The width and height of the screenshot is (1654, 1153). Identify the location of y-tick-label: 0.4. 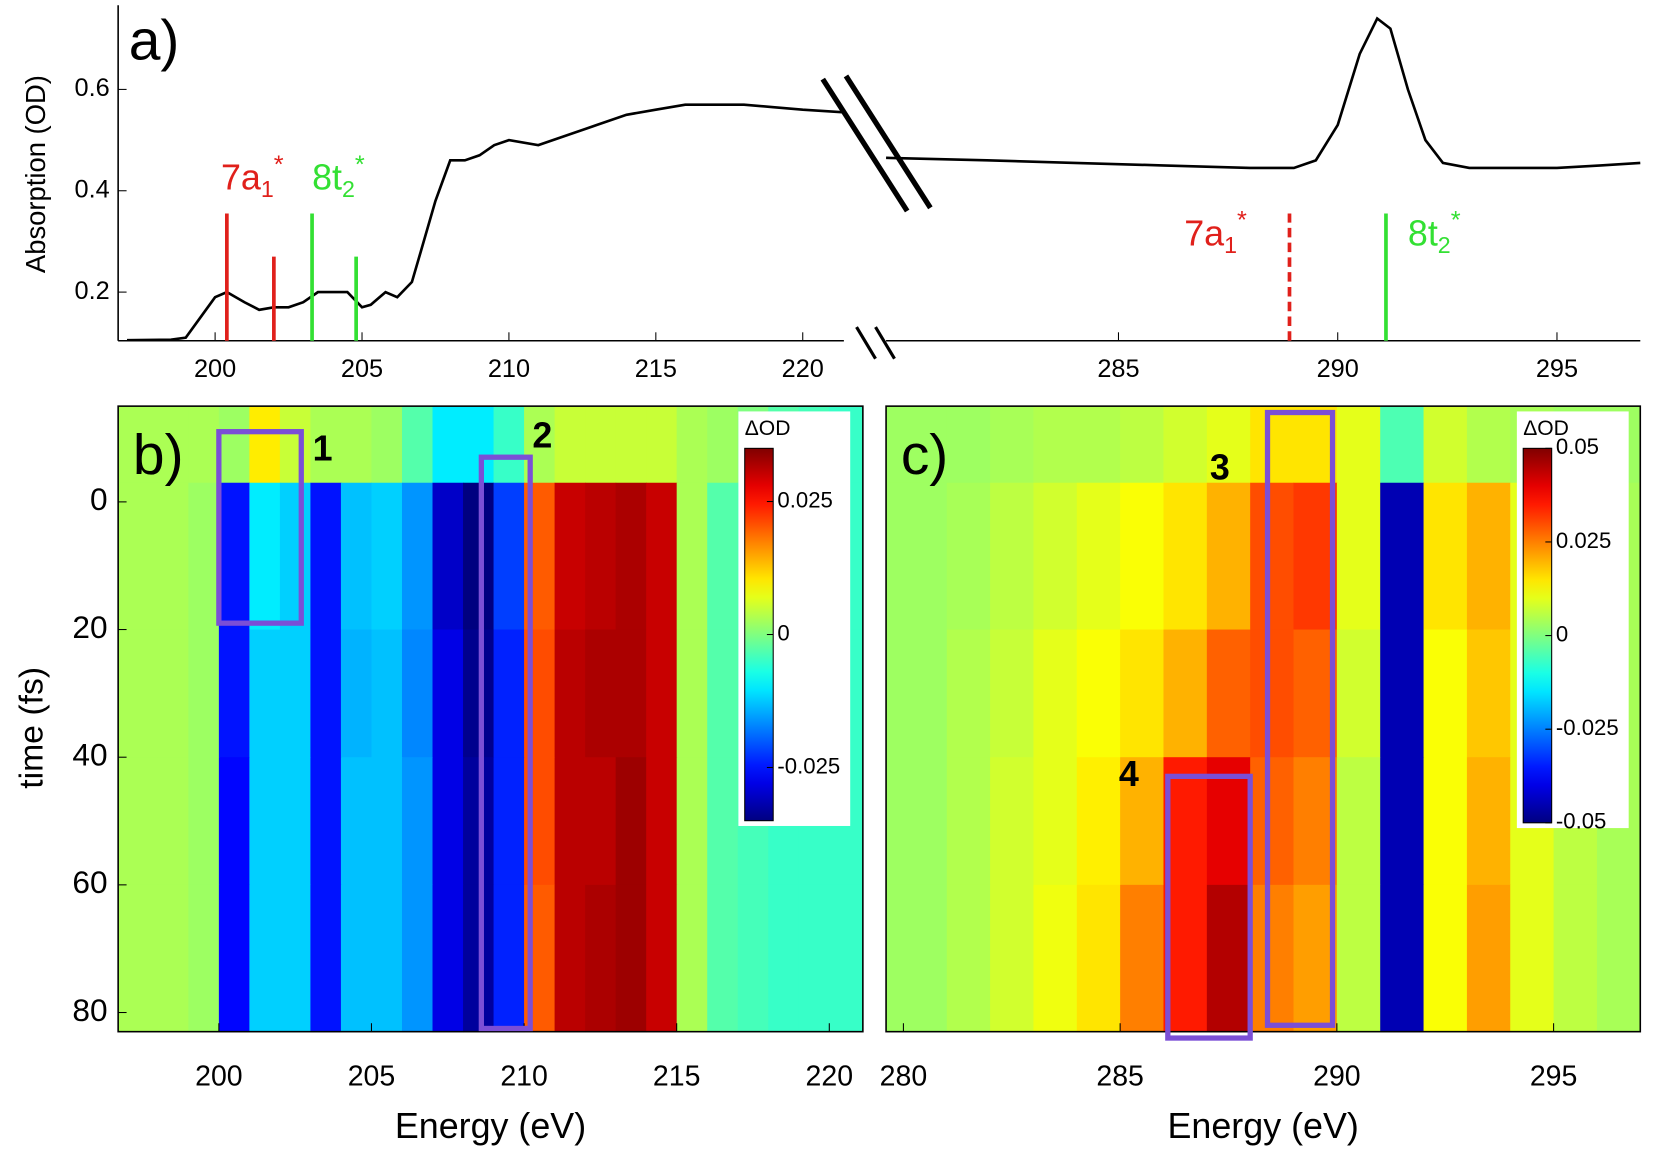
(92, 189).